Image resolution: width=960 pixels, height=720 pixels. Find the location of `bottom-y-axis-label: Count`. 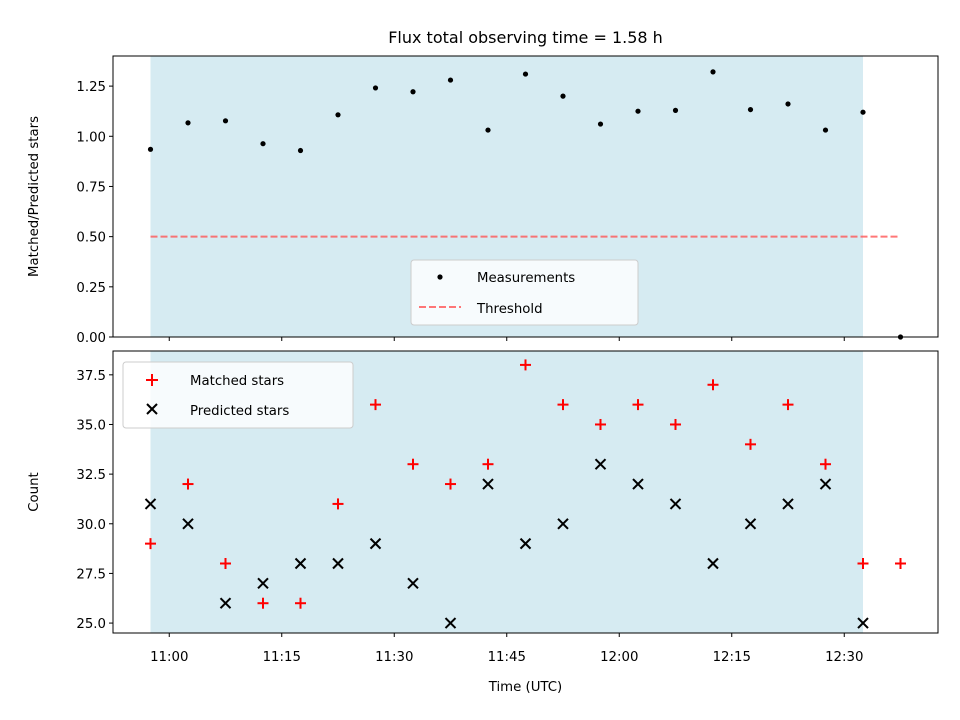

bottom-y-axis-label: Count is located at coordinates (34, 492).